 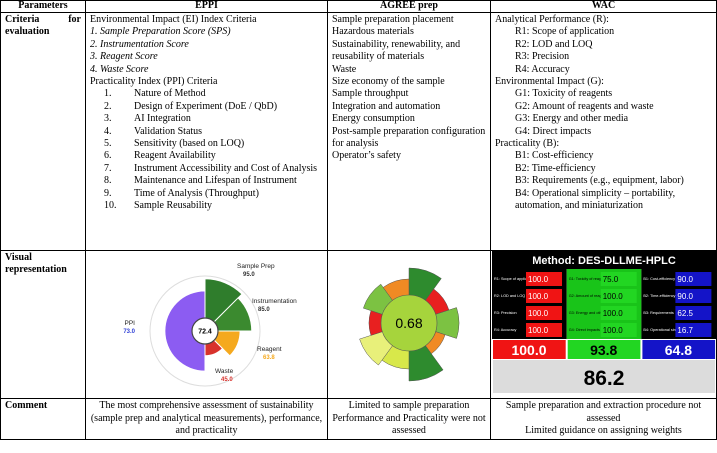 I want to click on criterion-label: B4: Operational simplicity, so click(x=664, y=330).